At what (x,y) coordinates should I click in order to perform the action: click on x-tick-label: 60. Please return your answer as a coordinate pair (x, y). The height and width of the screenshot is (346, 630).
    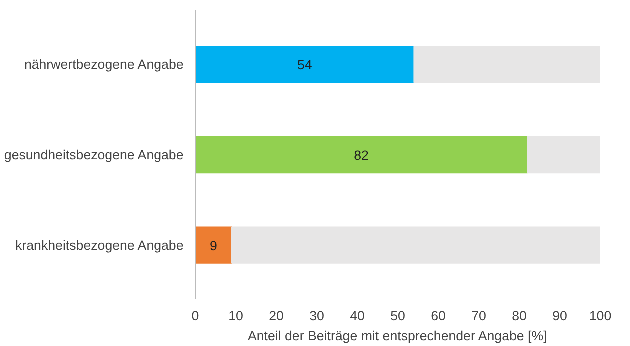
    Looking at the image, I should click on (438, 316).